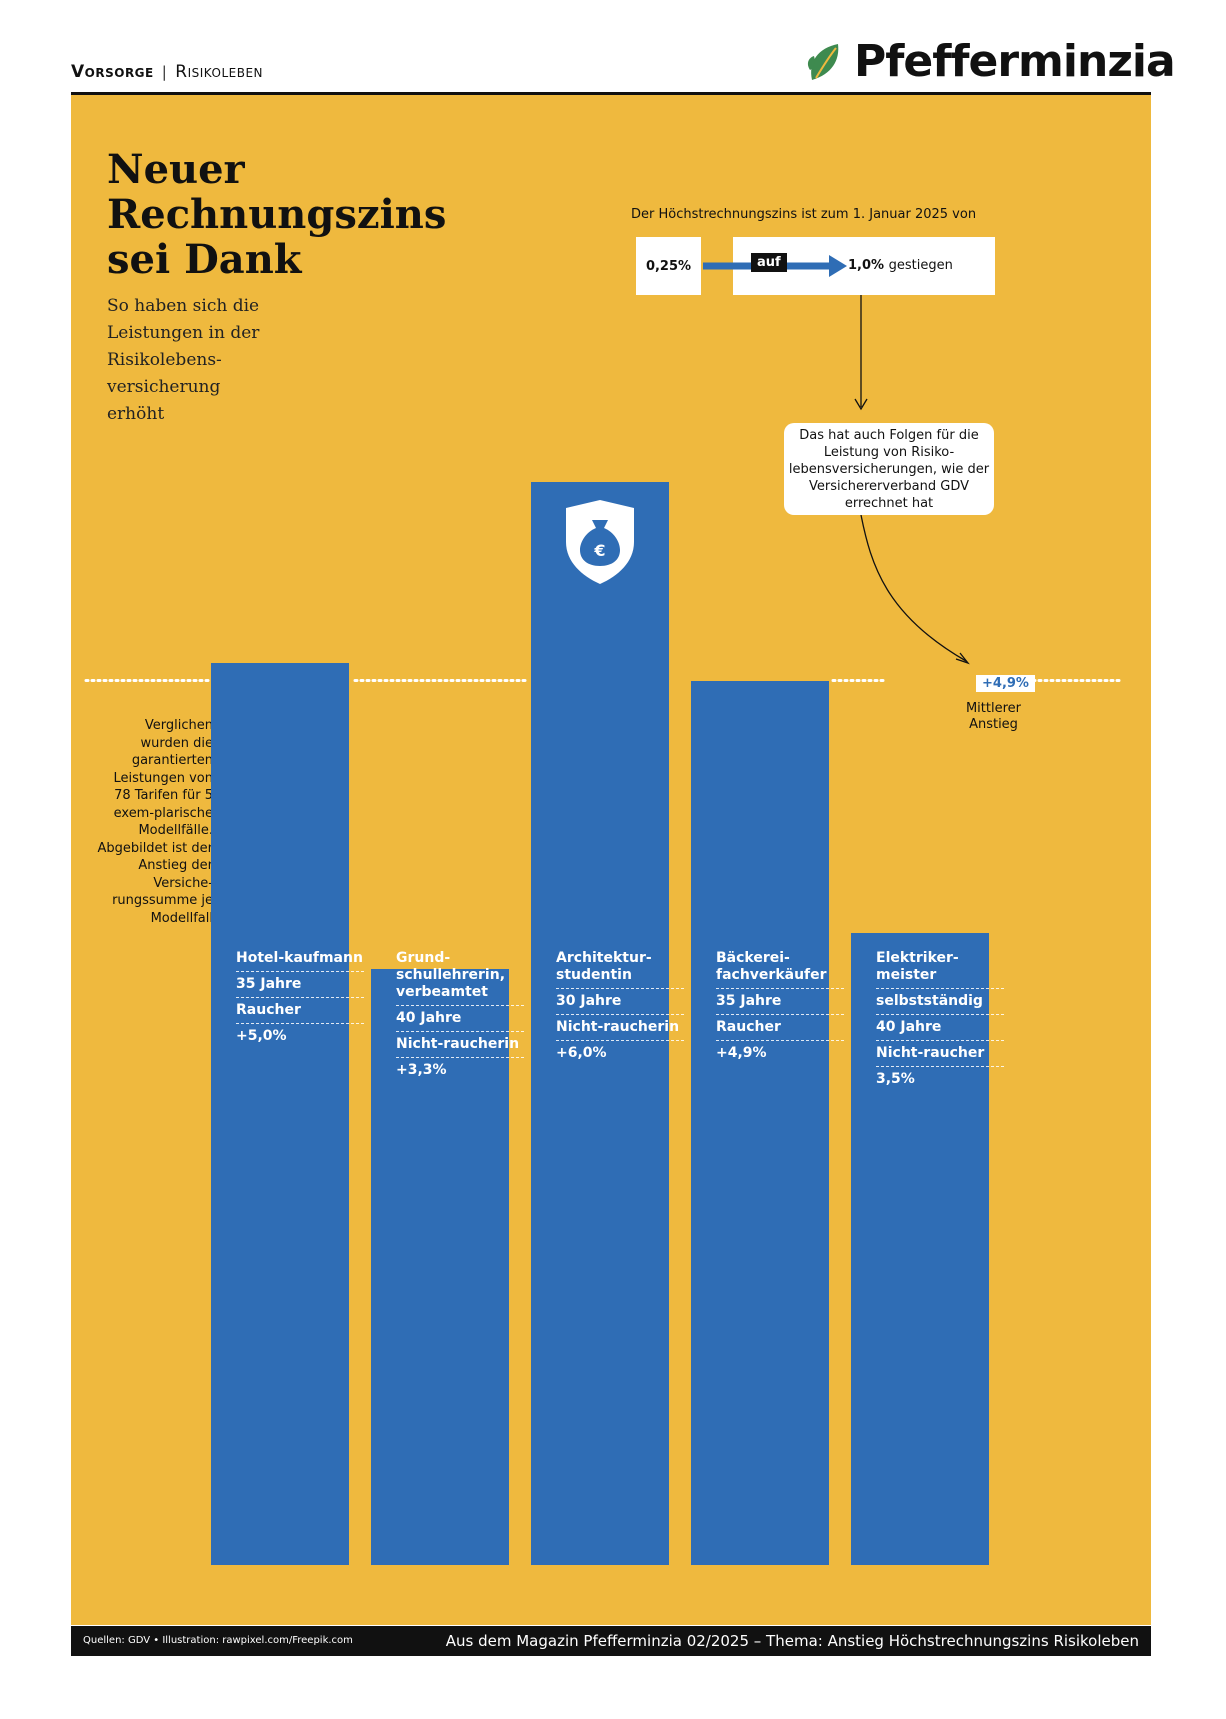 This screenshot has width=1226, height=1719. Describe the element at coordinates (993, 716) in the screenshot. I see `average-label: Mittlerer Anstieg` at that location.